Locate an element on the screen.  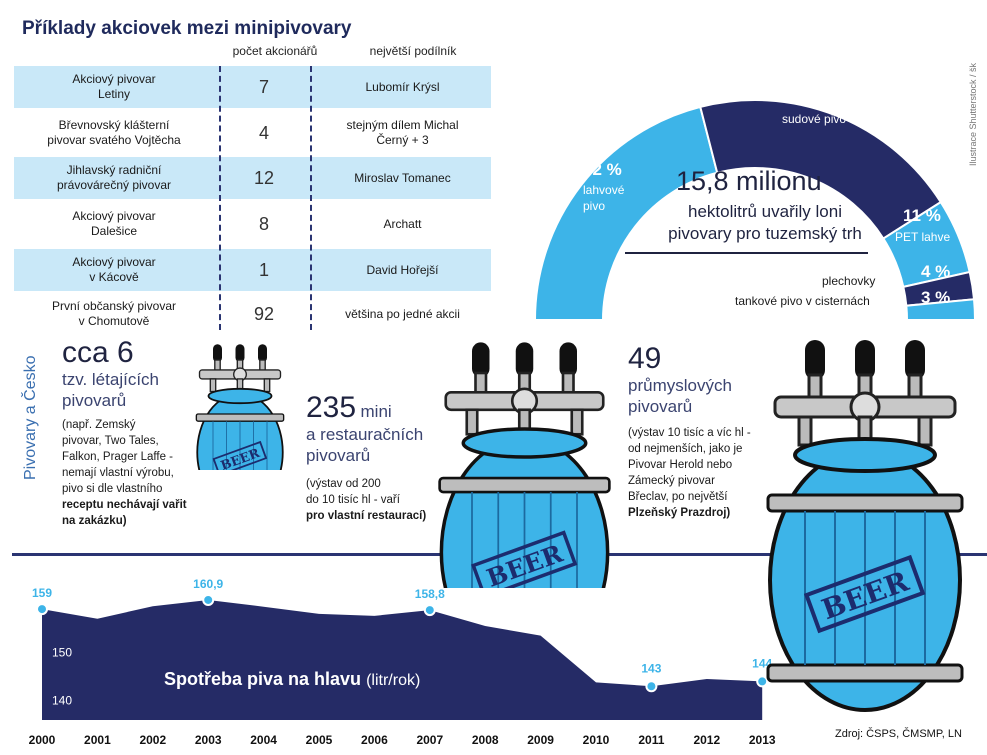
holder-line1: Miroslav Tomanec is located at coordinates (402, 177).